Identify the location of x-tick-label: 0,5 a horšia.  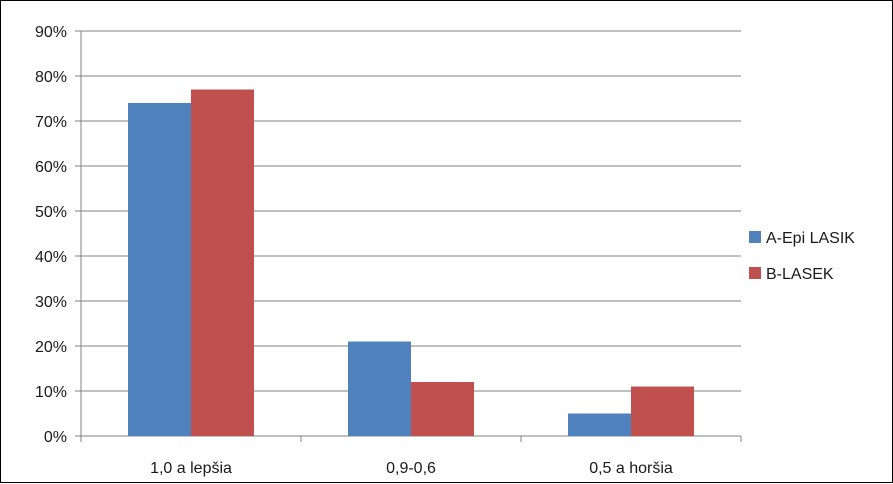
(631, 468).